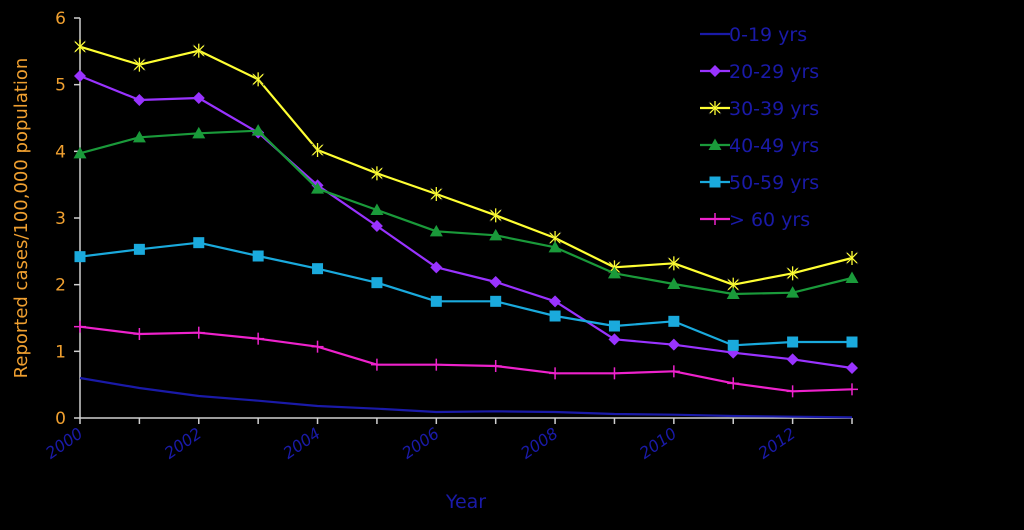  What do you see at coordinates (769, 220) in the screenshot?
I see `legend-label: > 60 yrs` at bounding box center [769, 220].